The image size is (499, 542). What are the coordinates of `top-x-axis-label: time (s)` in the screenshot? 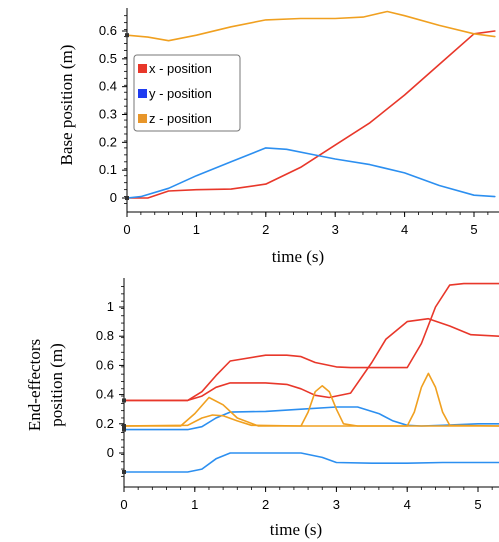 It's located at (298, 256).